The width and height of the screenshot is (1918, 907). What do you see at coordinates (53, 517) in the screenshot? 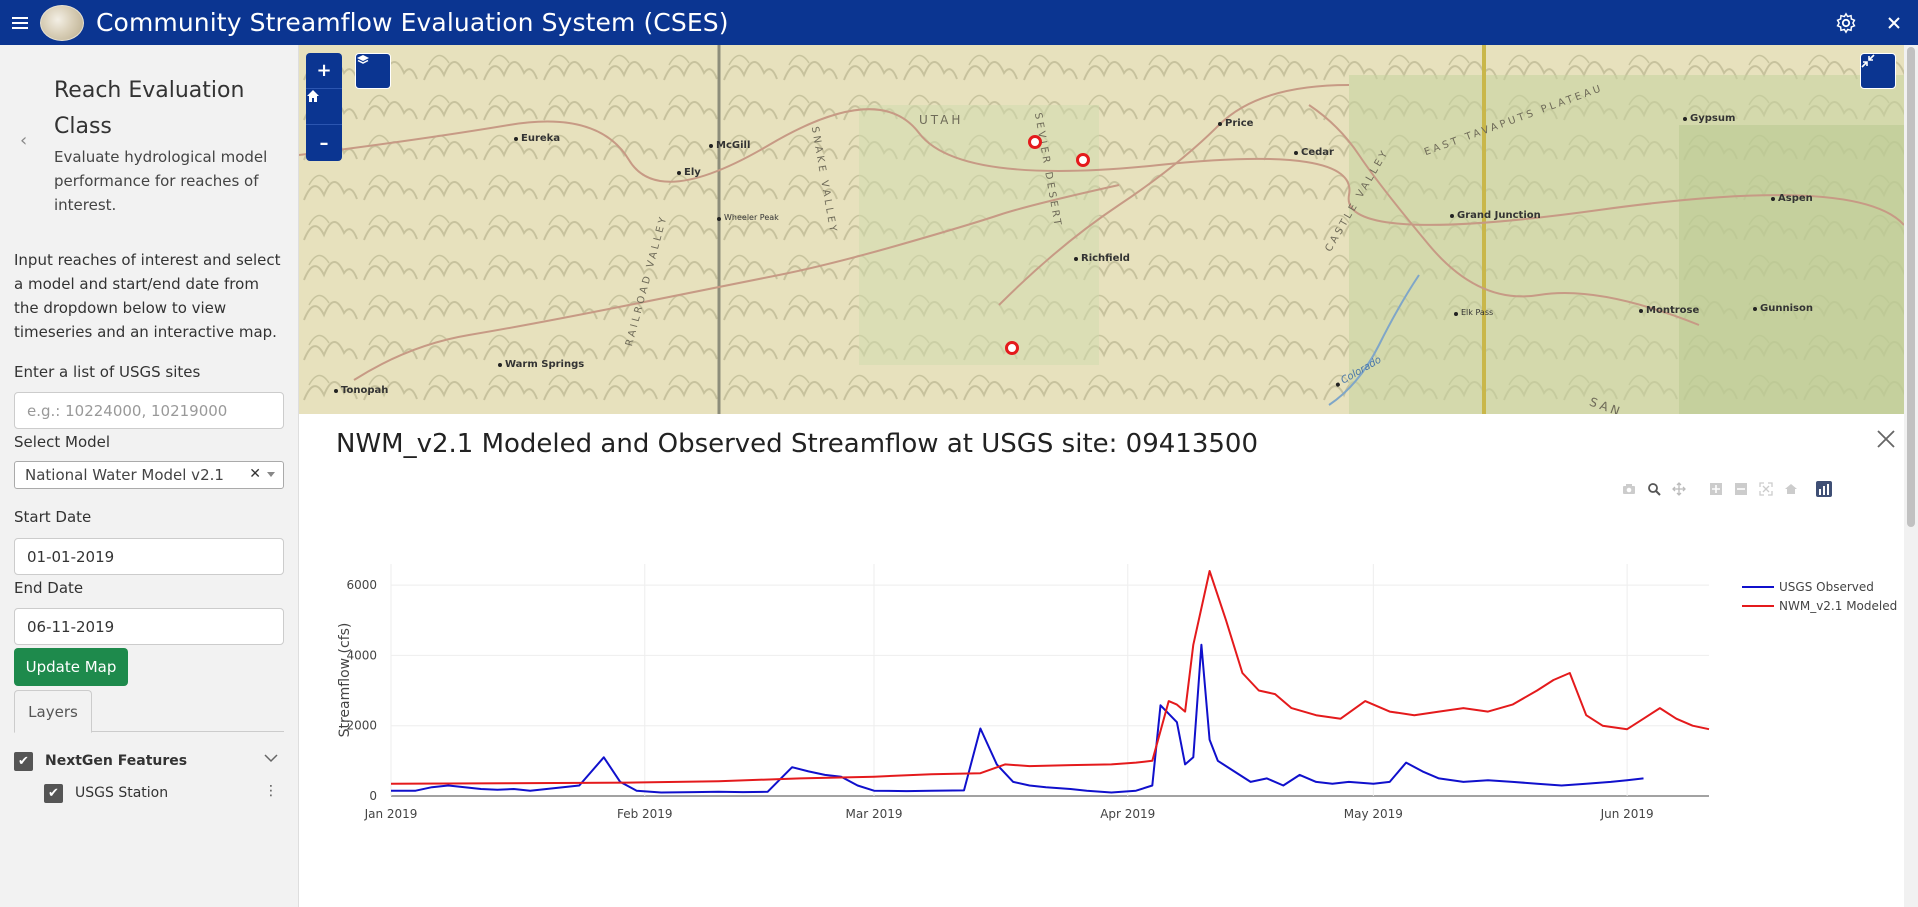
I see `start-date-label: Start Date` at bounding box center [53, 517].